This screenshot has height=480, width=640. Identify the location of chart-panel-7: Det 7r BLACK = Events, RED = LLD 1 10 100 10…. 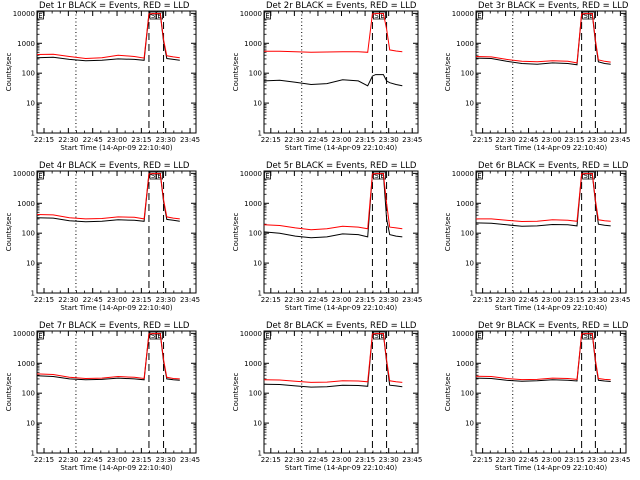
(102, 396).